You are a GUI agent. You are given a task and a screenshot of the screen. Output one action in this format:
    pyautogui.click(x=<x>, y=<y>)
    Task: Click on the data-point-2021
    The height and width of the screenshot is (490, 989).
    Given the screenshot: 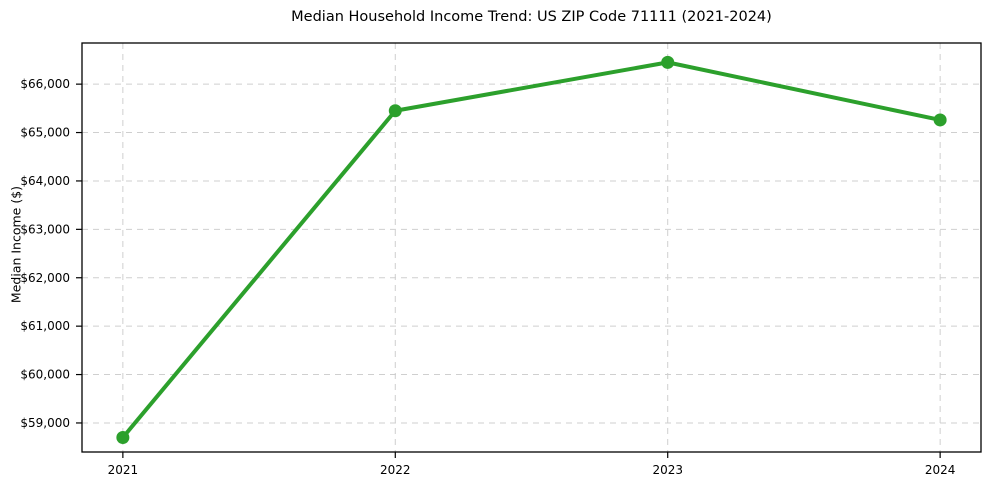 What is the action you would take?
    pyautogui.click(x=123, y=437)
    